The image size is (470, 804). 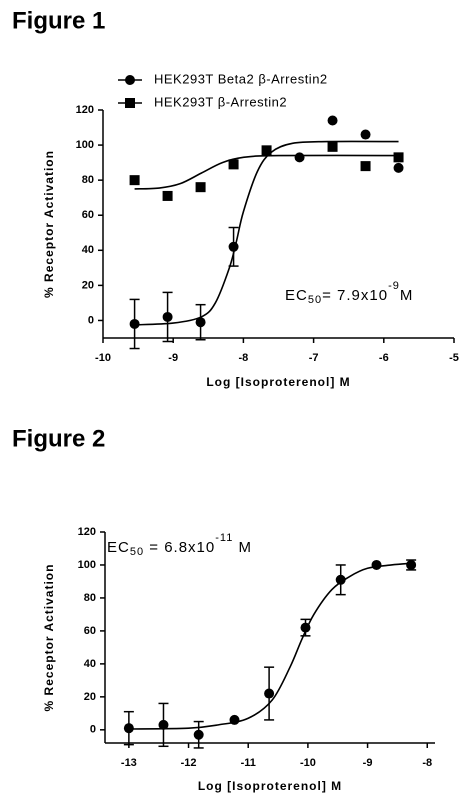 What do you see at coordinates (189, 763) in the screenshot?
I see `x-tick-label: -12` at bounding box center [189, 763].